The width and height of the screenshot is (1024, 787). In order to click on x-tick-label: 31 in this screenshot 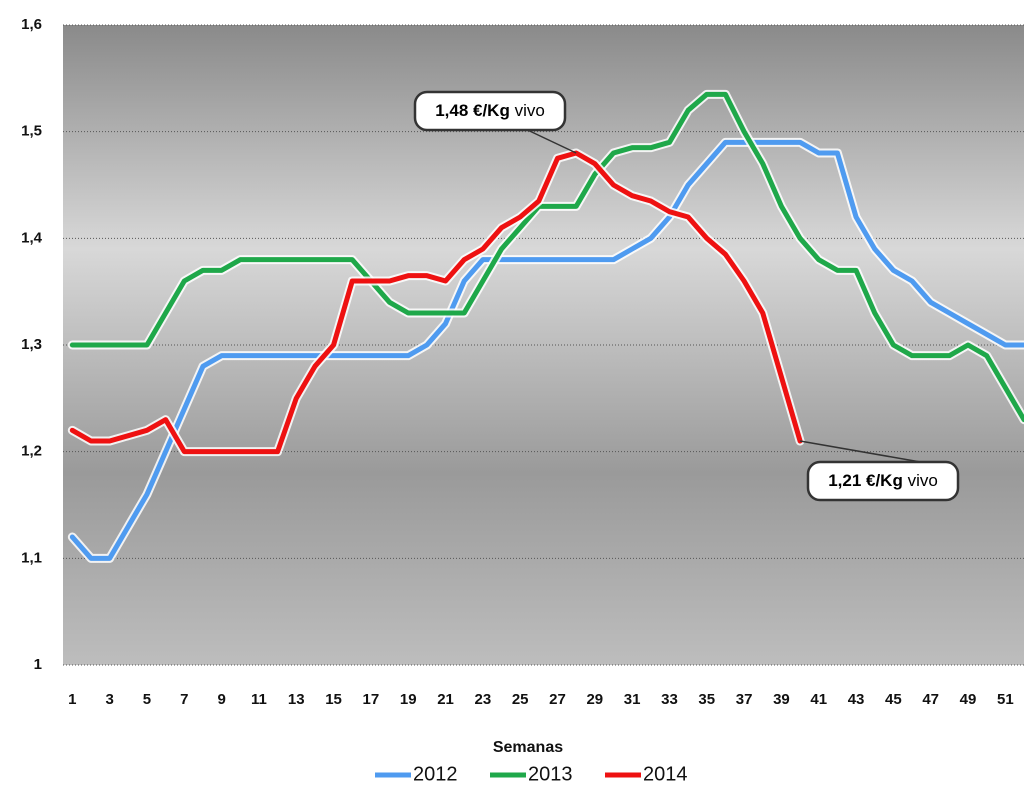, I will do `click(632, 699)`.